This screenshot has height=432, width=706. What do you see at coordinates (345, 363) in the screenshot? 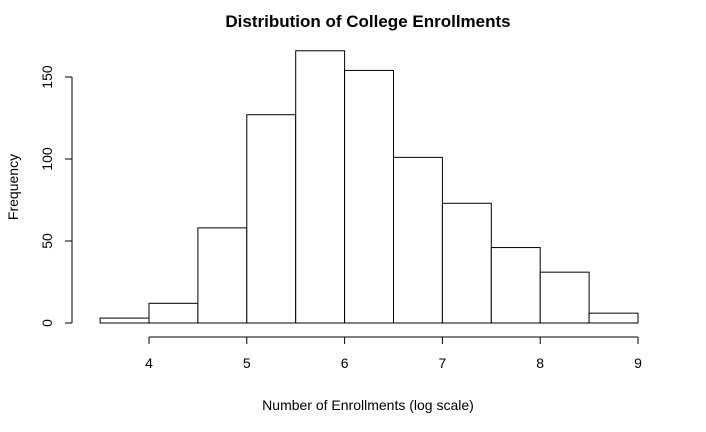
I see `x-tick-label: 6` at bounding box center [345, 363].